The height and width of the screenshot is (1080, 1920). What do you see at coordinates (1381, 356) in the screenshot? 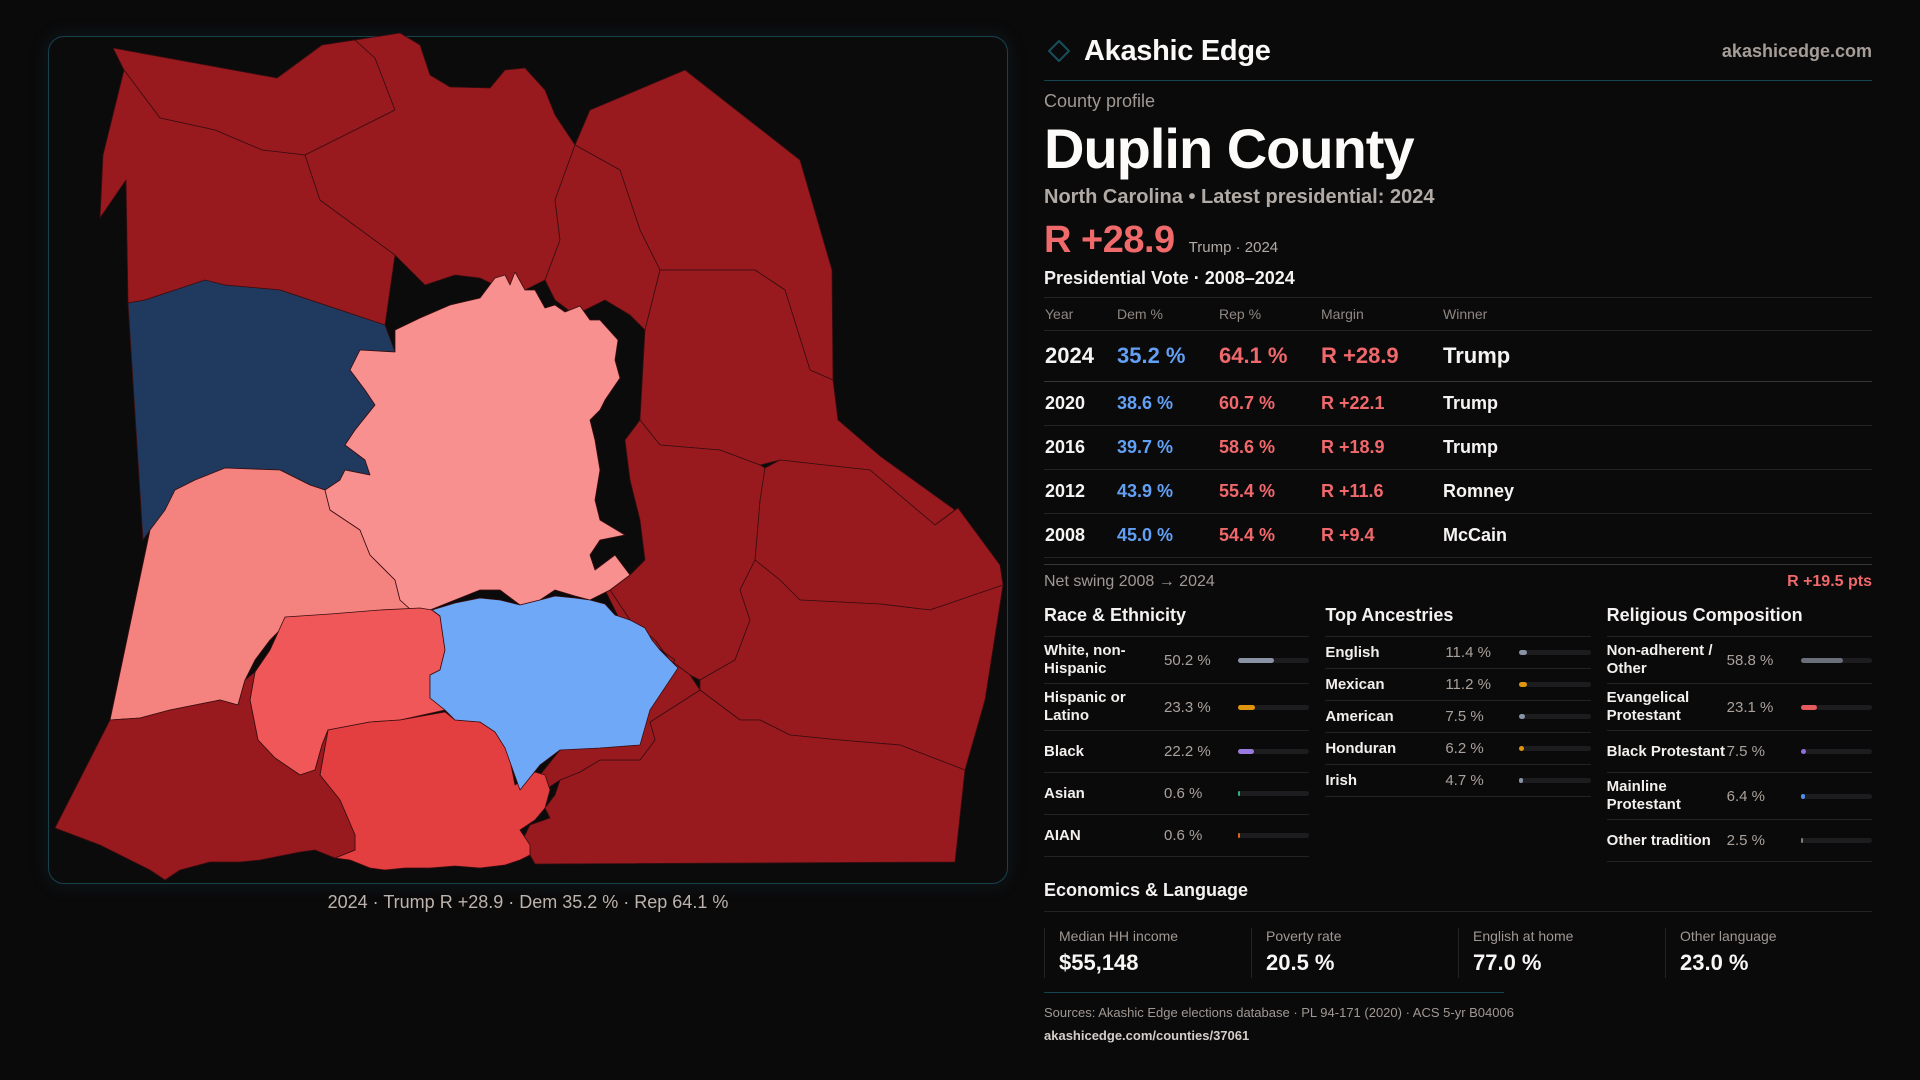
I see `cell-margin: R +28.9` at bounding box center [1381, 356].